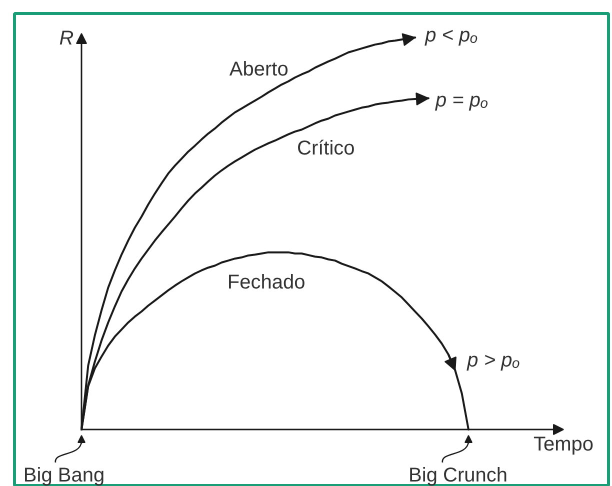 Image resolution: width=612 pixels, height=486 pixels. I want to click on x-axis-title: Tempo, so click(564, 445).